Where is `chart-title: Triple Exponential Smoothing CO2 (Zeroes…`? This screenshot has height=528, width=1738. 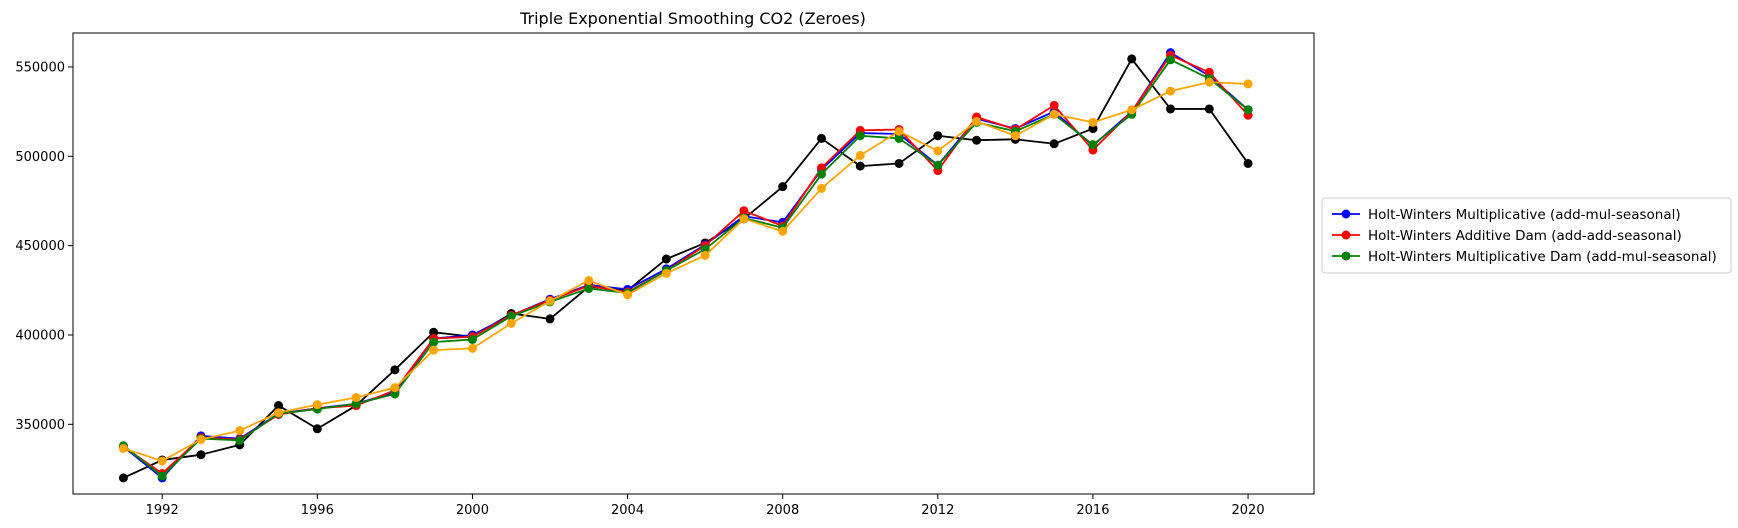
chart-title: Triple Exponential Smoothing CO2 (Zeroes… is located at coordinates (692, 18).